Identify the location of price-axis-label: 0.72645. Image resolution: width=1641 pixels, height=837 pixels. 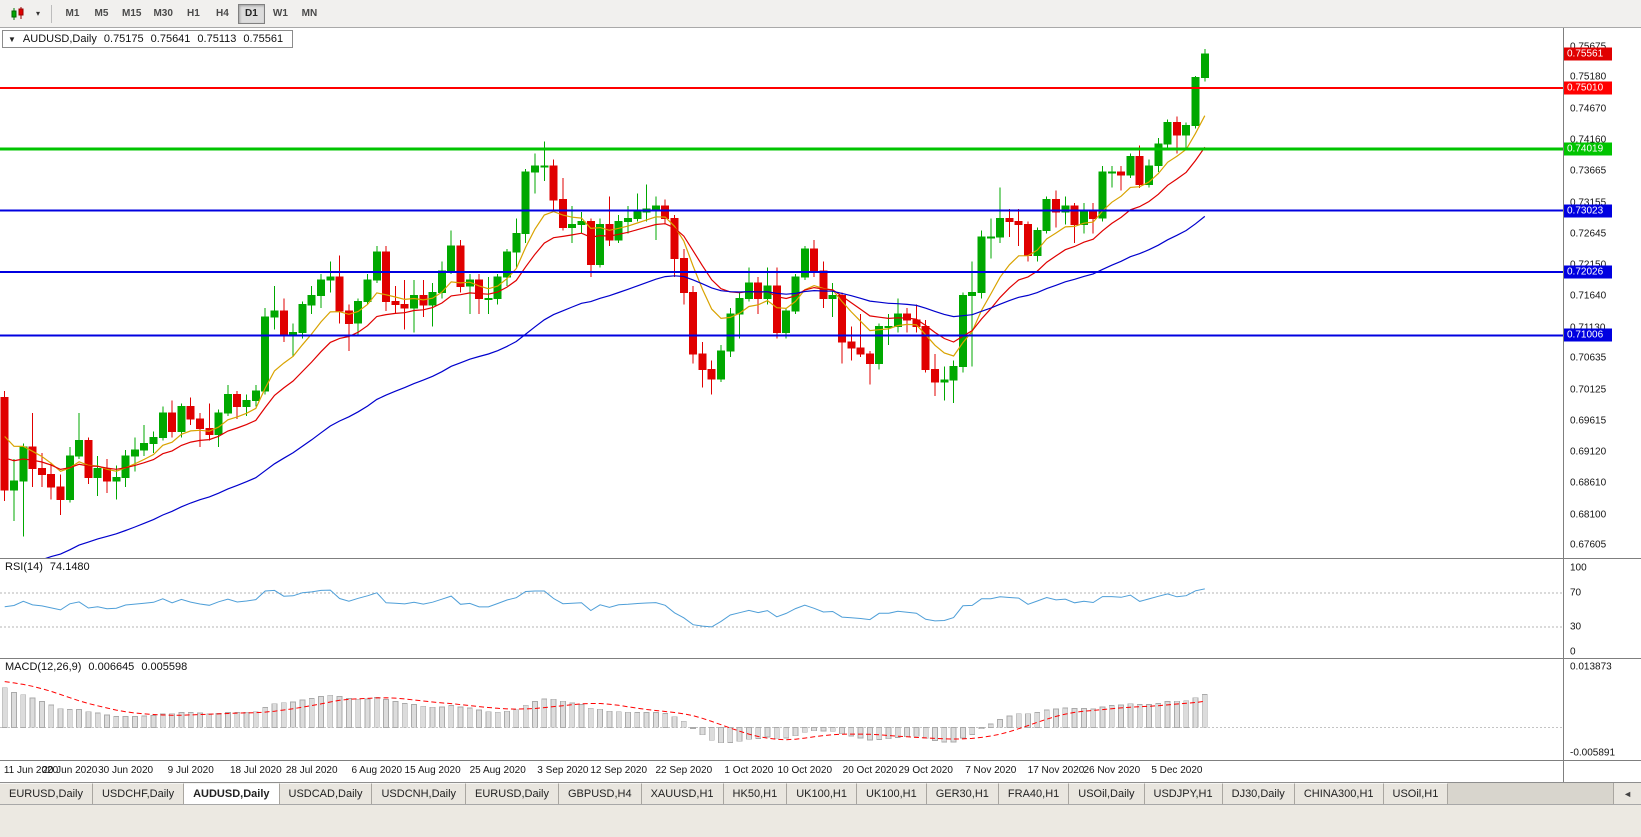
(1588, 234).